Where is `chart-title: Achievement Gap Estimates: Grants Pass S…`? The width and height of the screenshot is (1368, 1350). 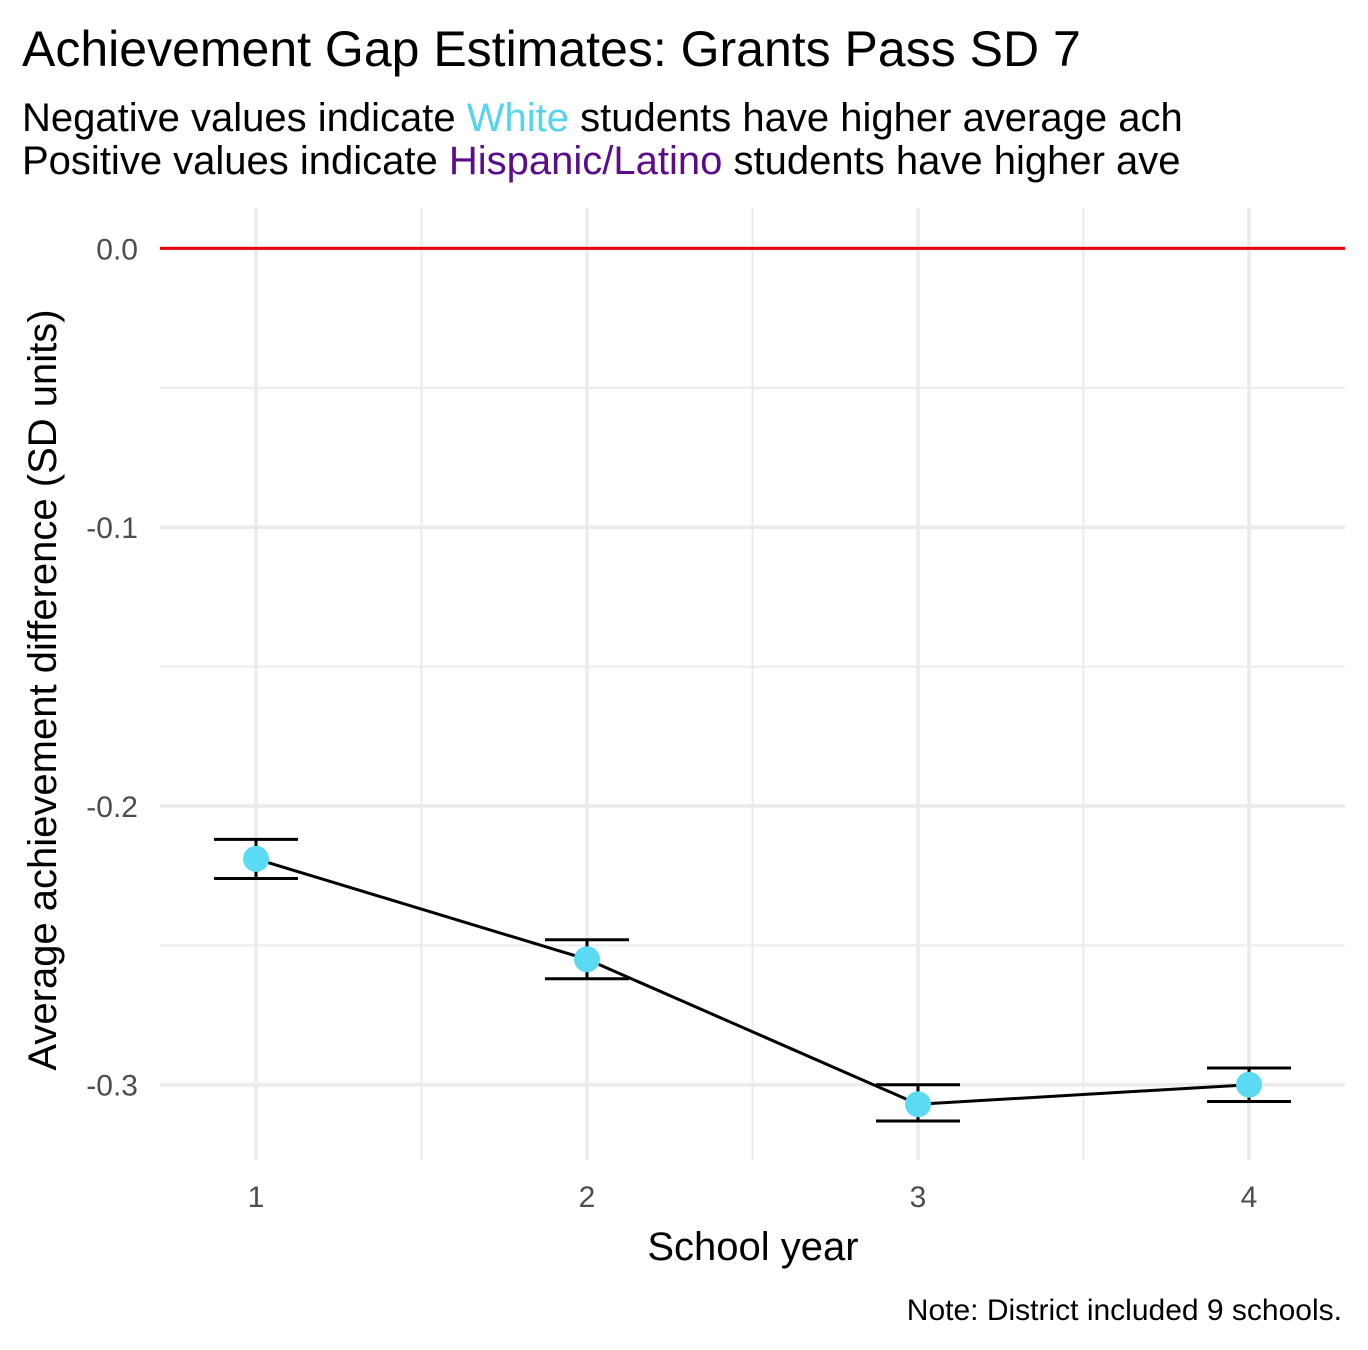
chart-title: Achievement Gap Estimates: Grants Pass S… is located at coordinates (551, 49).